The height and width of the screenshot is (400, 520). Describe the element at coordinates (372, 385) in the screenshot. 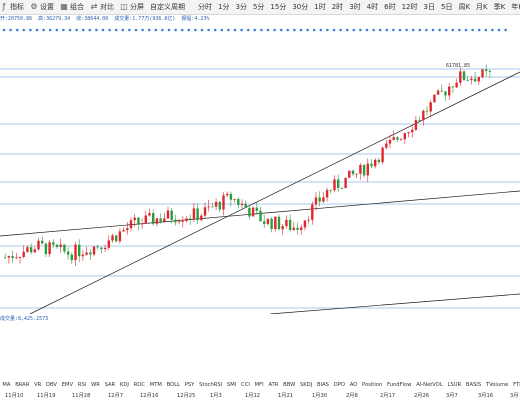

I see `indicator-tab-position: Position` at that location.